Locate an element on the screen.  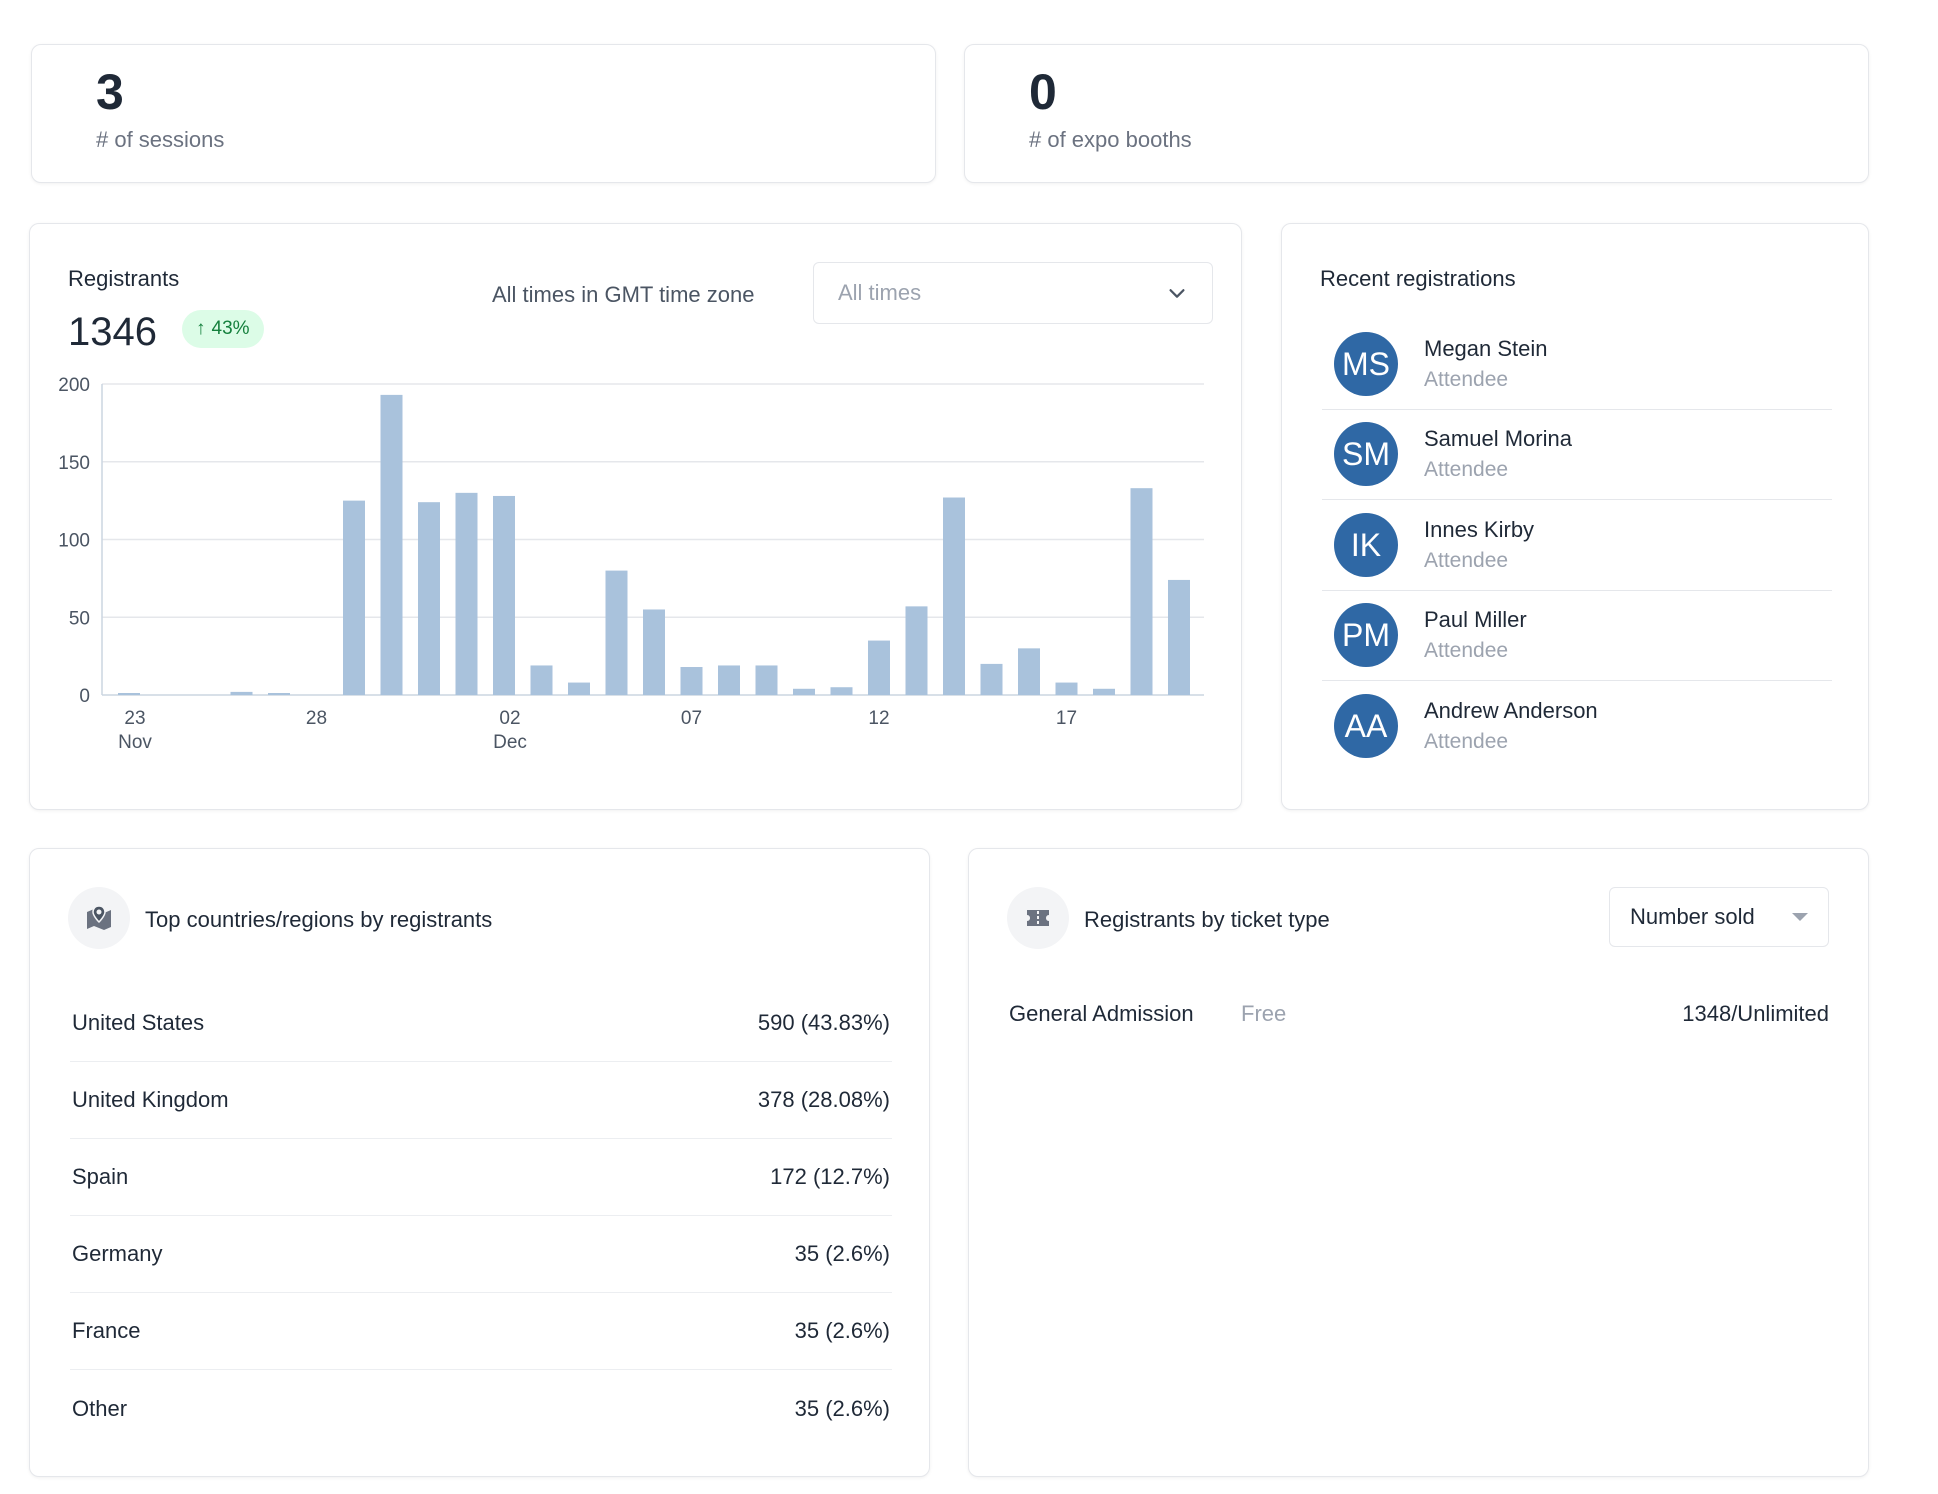
metric-select: Number sold is located at coordinates (1719, 917).